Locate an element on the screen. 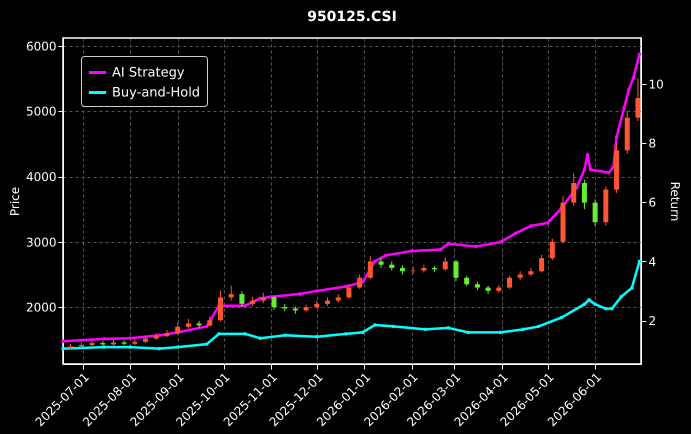 This screenshot has height=434, width=691. y2-tick-label: 4 is located at coordinates (652, 261).